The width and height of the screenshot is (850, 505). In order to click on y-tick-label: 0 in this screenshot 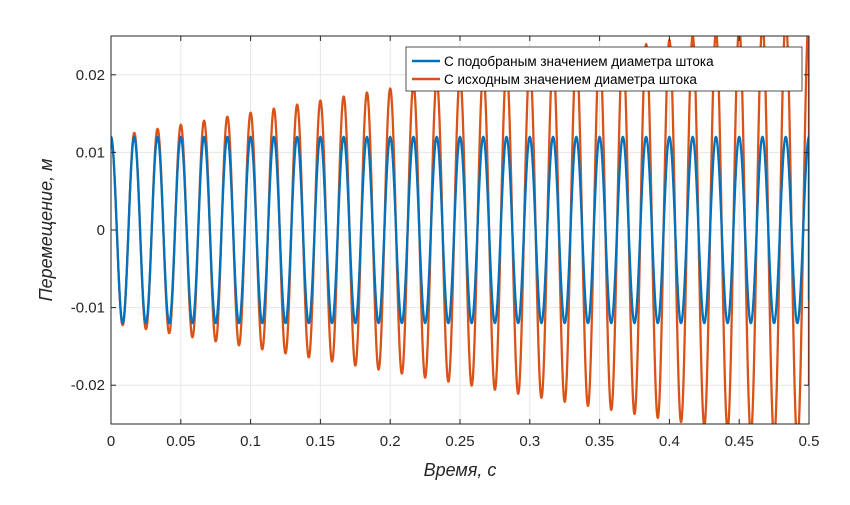, I will do `click(101, 230)`.